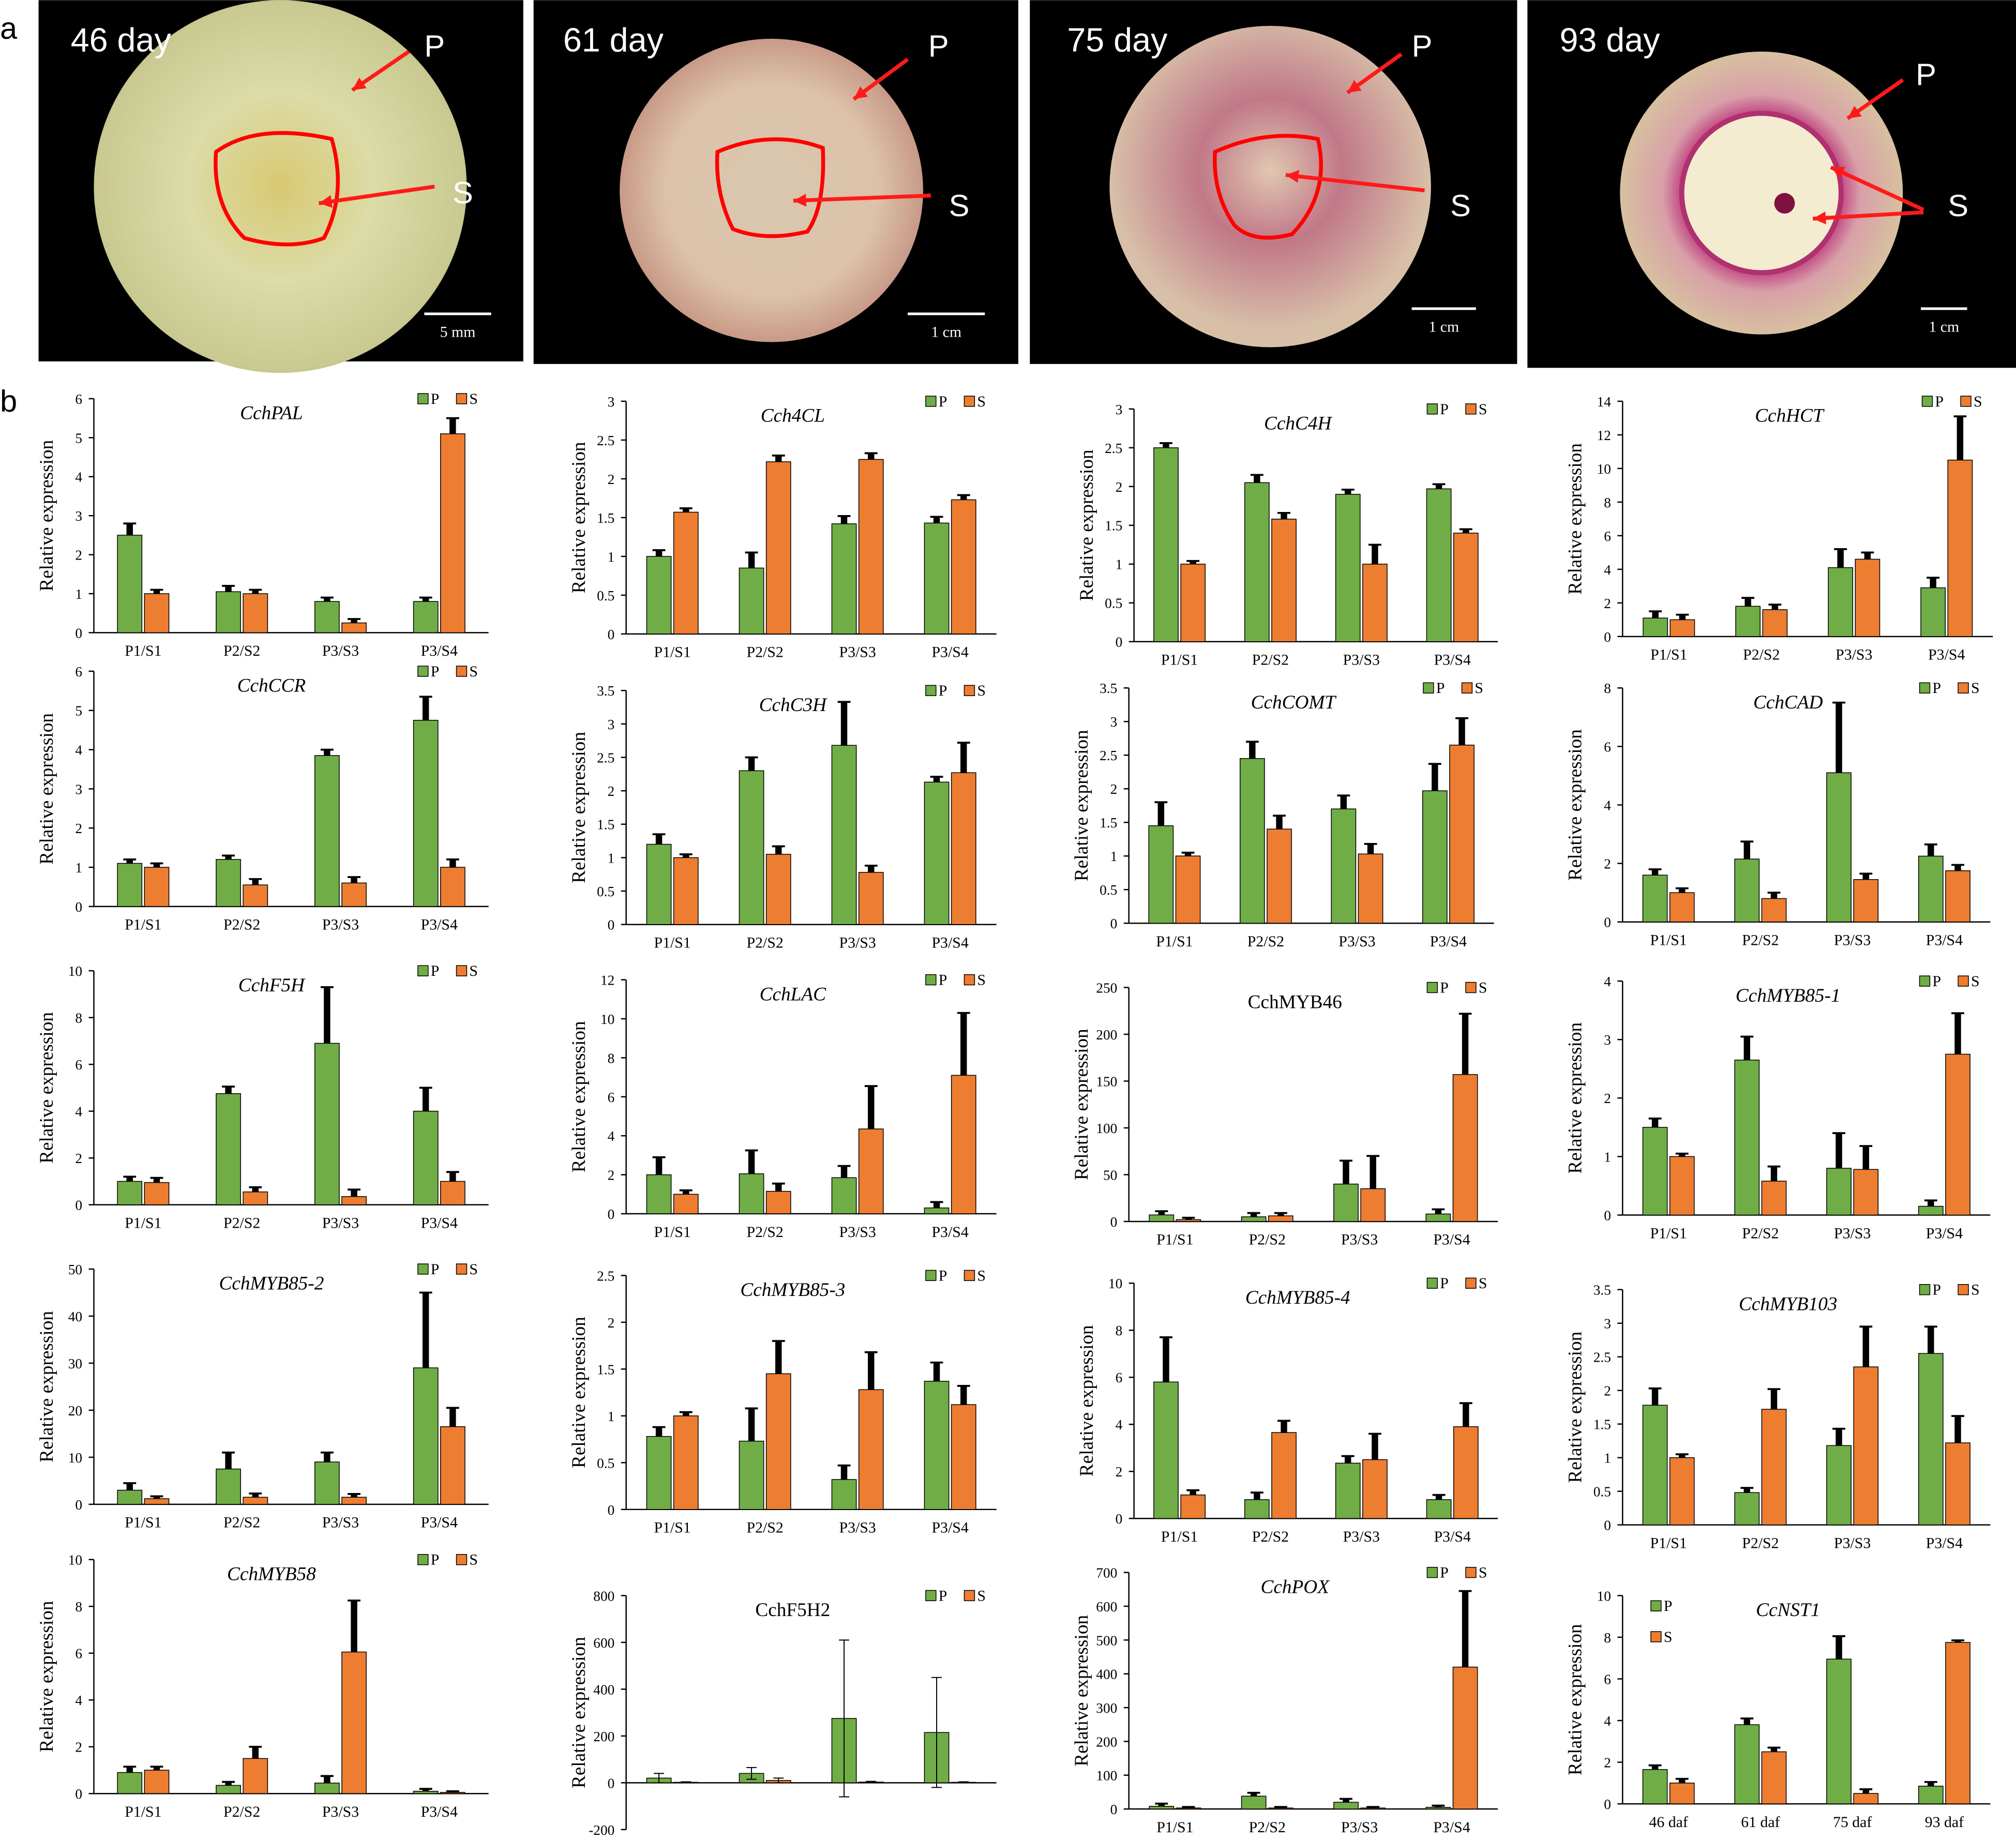 Image resolution: width=2016 pixels, height=1840 pixels. What do you see at coordinates (1761, 193) in the screenshot?
I see `seed-cavity` at bounding box center [1761, 193].